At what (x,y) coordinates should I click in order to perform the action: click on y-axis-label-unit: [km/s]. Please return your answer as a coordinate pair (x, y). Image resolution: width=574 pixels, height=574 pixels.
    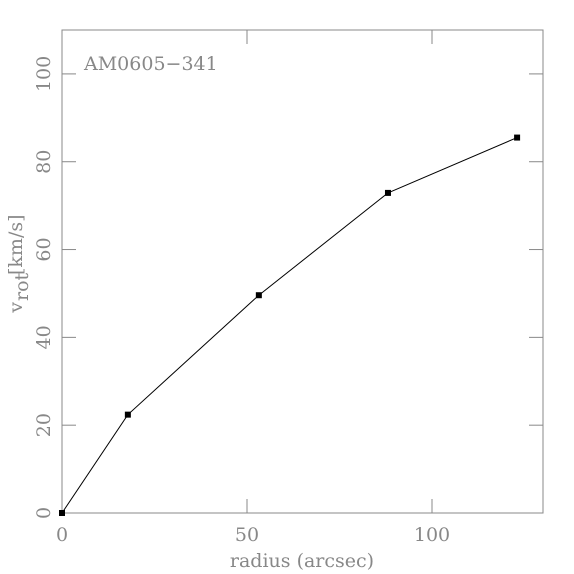
    Looking at the image, I should click on (16, 244).